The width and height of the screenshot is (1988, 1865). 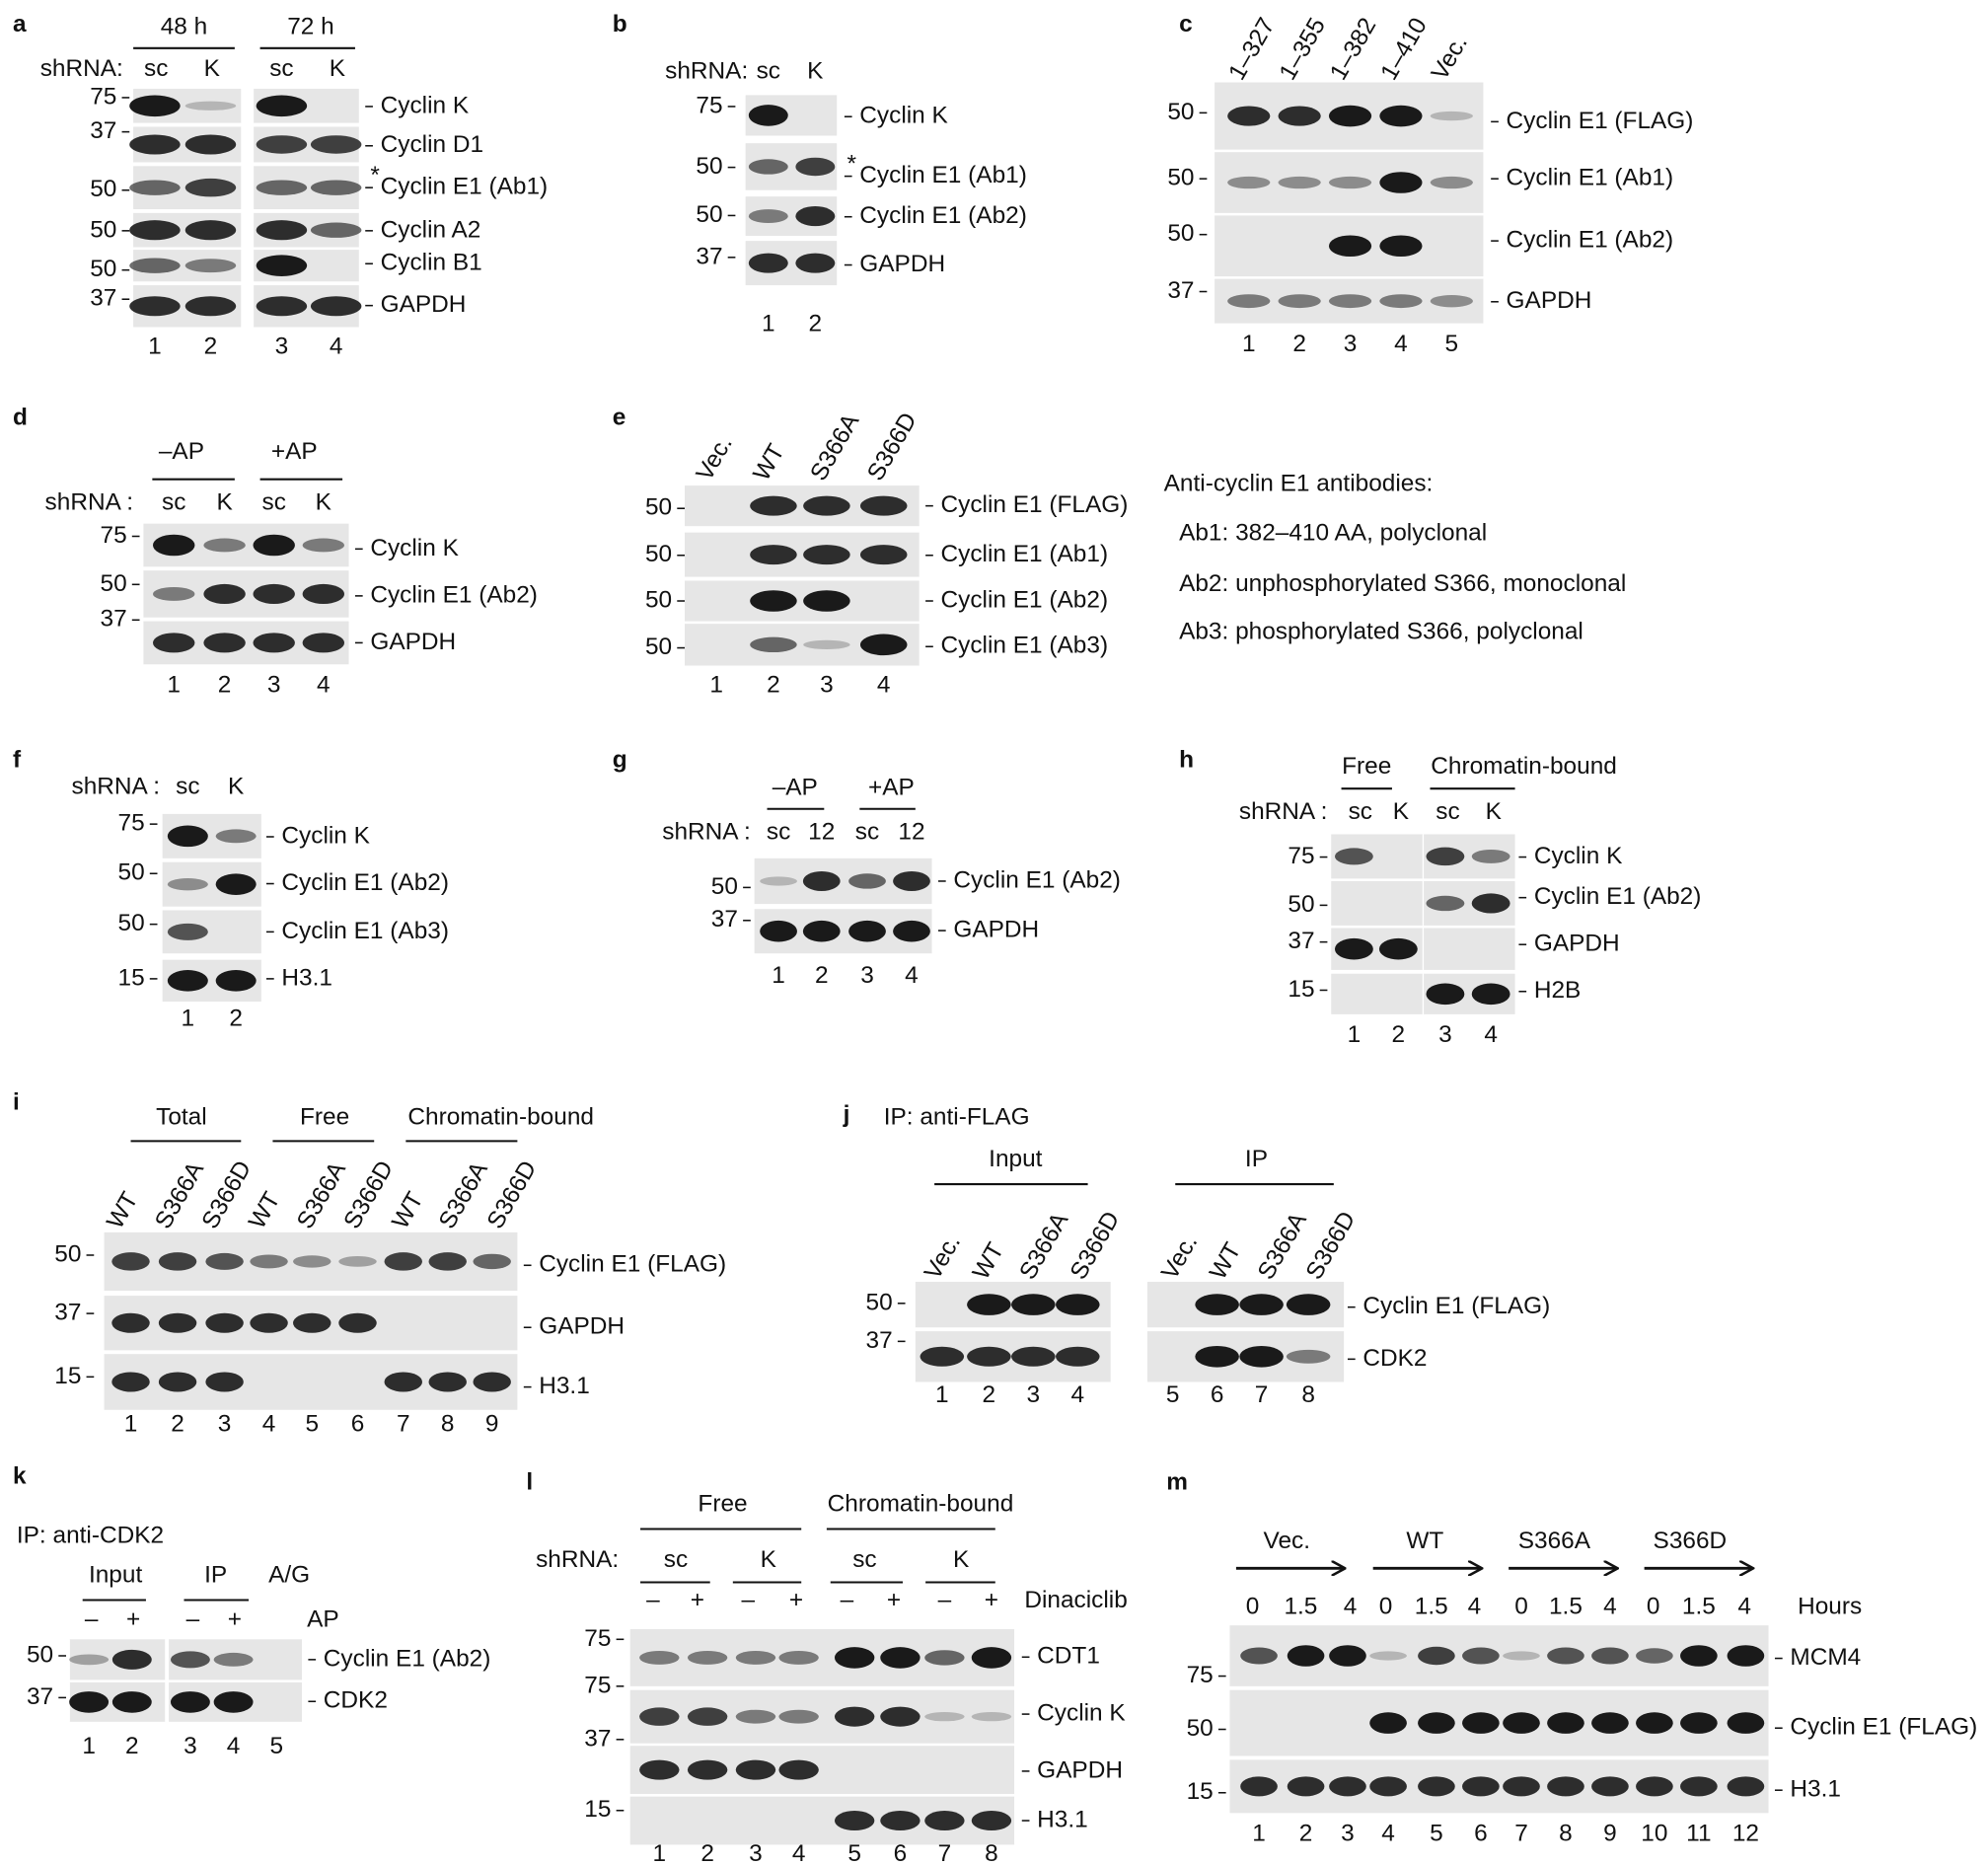 What do you see at coordinates (847, 1114) in the screenshot?
I see `panel-letter: j` at bounding box center [847, 1114].